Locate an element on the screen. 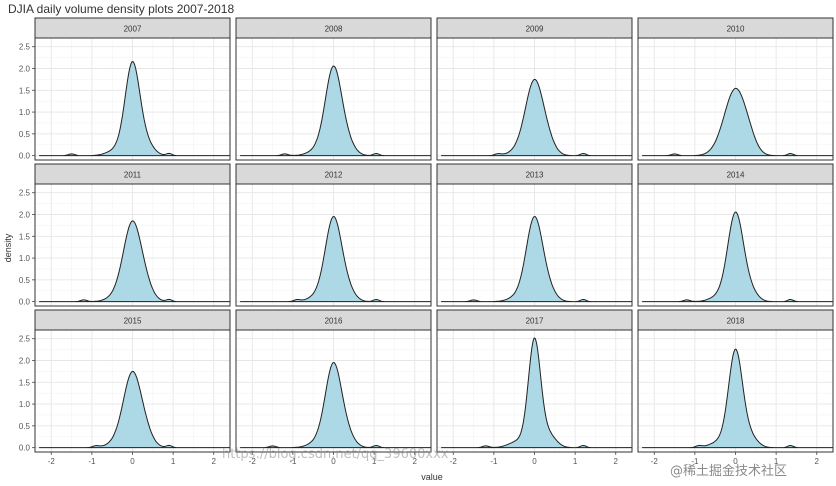  facet-panel-2014: 2014 is located at coordinates (735, 235).